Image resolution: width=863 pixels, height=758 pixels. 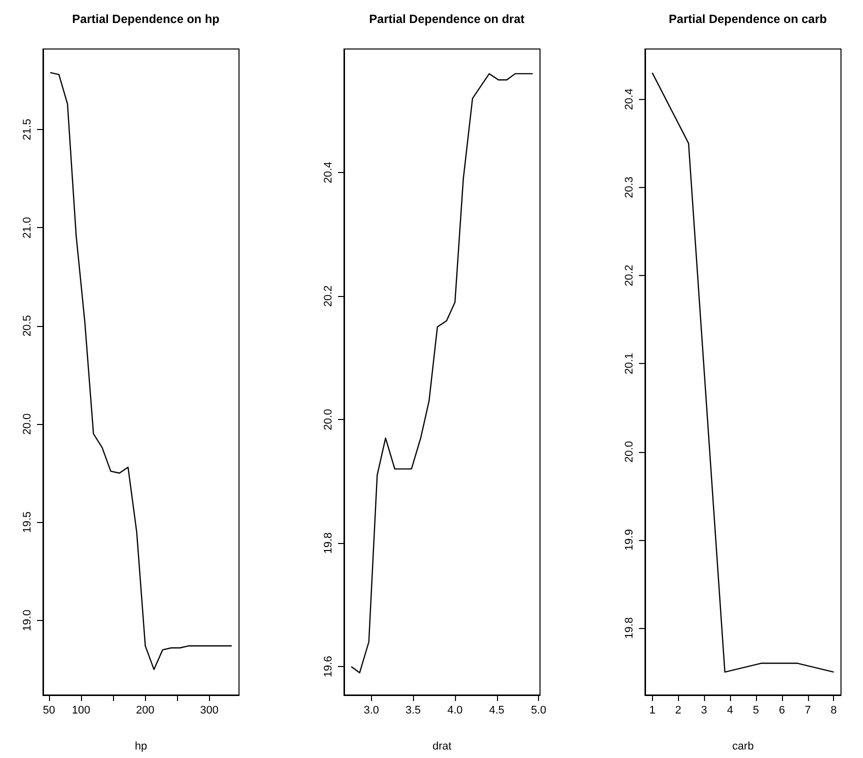 I want to click on x-tick-label: 200, so click(x=145, y=710).